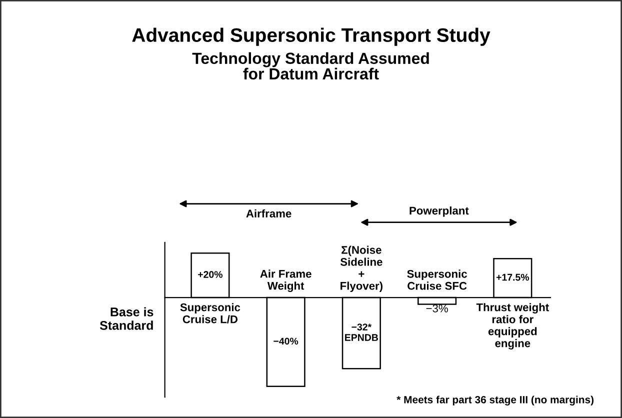 The image size is (622, 418). What do you see at coordinates (310, 66) in the screenshot?
I see `chart-subtitle: Technology Standard Assumed for Datum Aircraft` at bounding box center [310, 66].